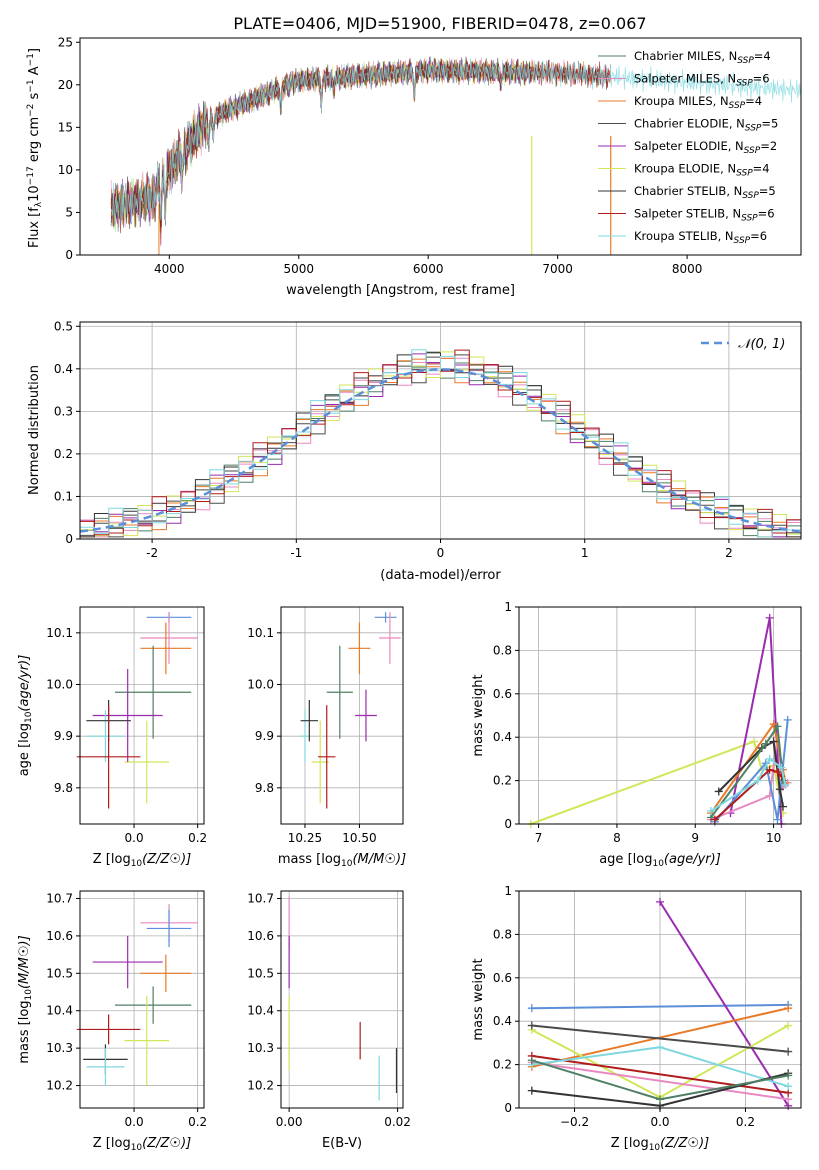 This screenshot has width=819, height=1170. What do you see at coordinates (705, 147) in the screenshot?
I see `legend-entry: Salpeter ELODIE, NSSP=2` at bounding box center [705, 147].